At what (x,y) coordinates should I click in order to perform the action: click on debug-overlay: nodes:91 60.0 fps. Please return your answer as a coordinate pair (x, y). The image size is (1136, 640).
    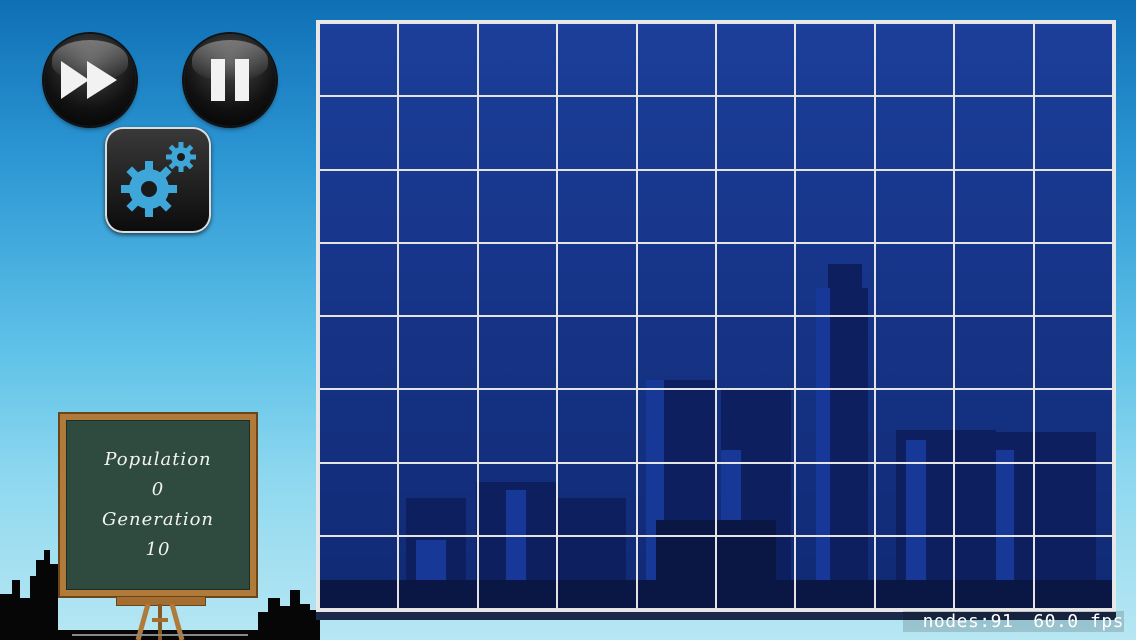
    Looking at the image, I should click on (1013, 621).